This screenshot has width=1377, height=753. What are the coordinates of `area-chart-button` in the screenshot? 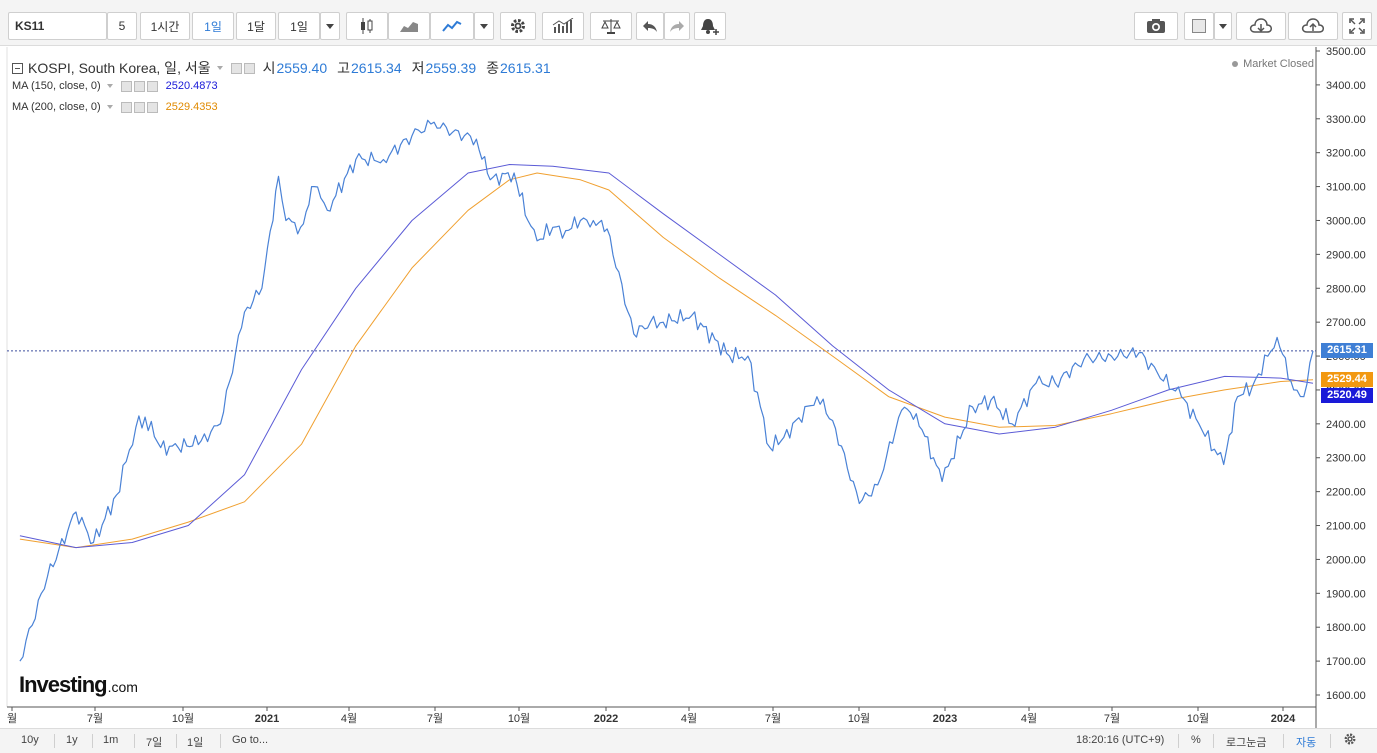 It's located at (409, 26).